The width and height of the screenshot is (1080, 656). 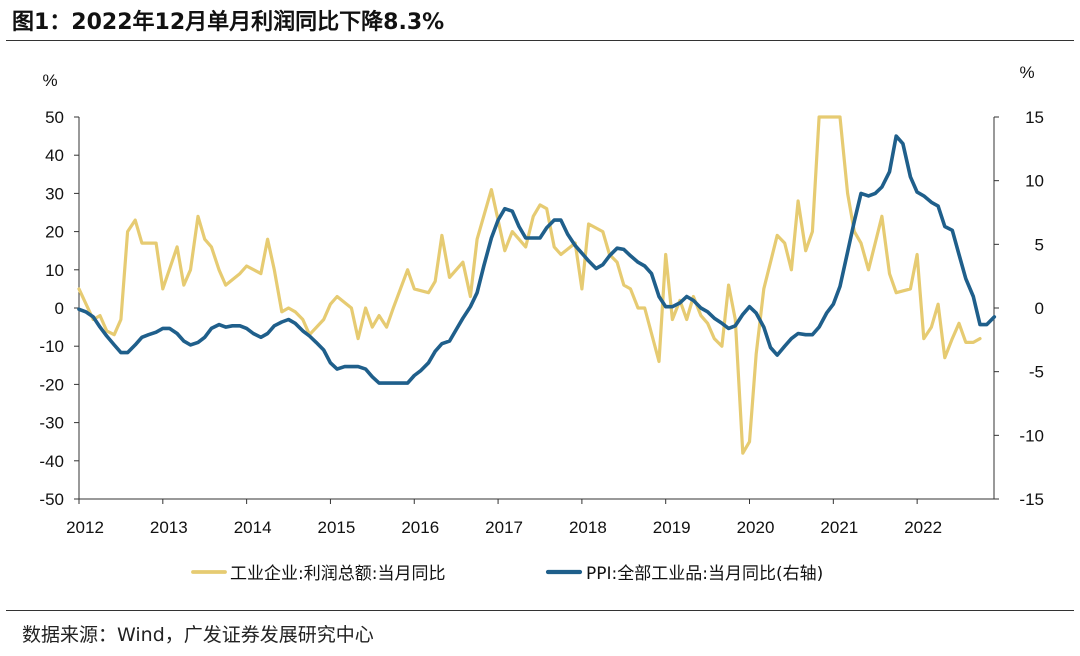 What do you see at coordinates (54, 193) in the screenshot?
I see `left-axis-tick-label: 30` at bounding box center [54, 193].